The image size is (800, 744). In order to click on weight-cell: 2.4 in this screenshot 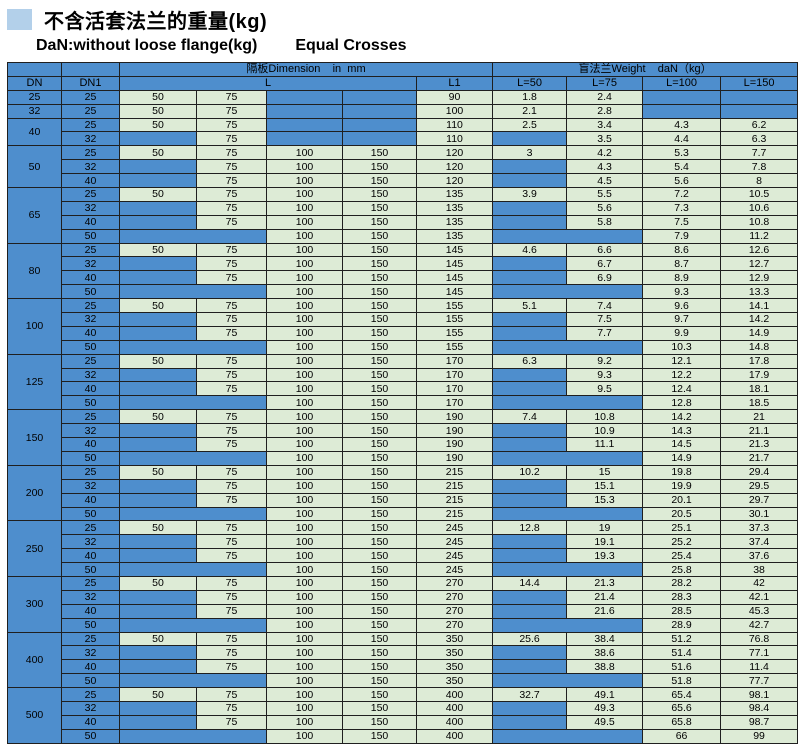, I will do `click(605, 97)`.